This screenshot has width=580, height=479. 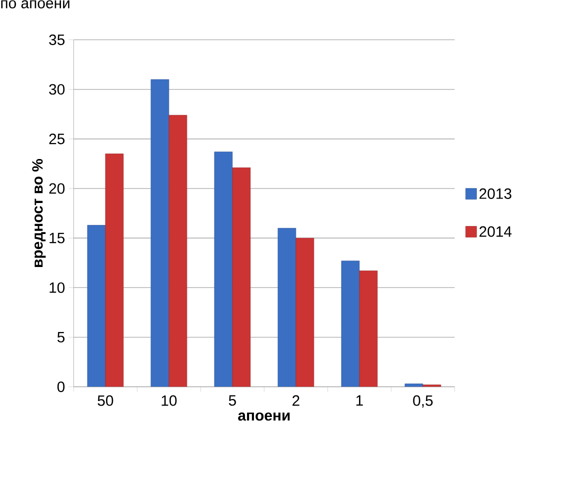 I want to click on chart-title: по апоени, so click(x=35, y=4).